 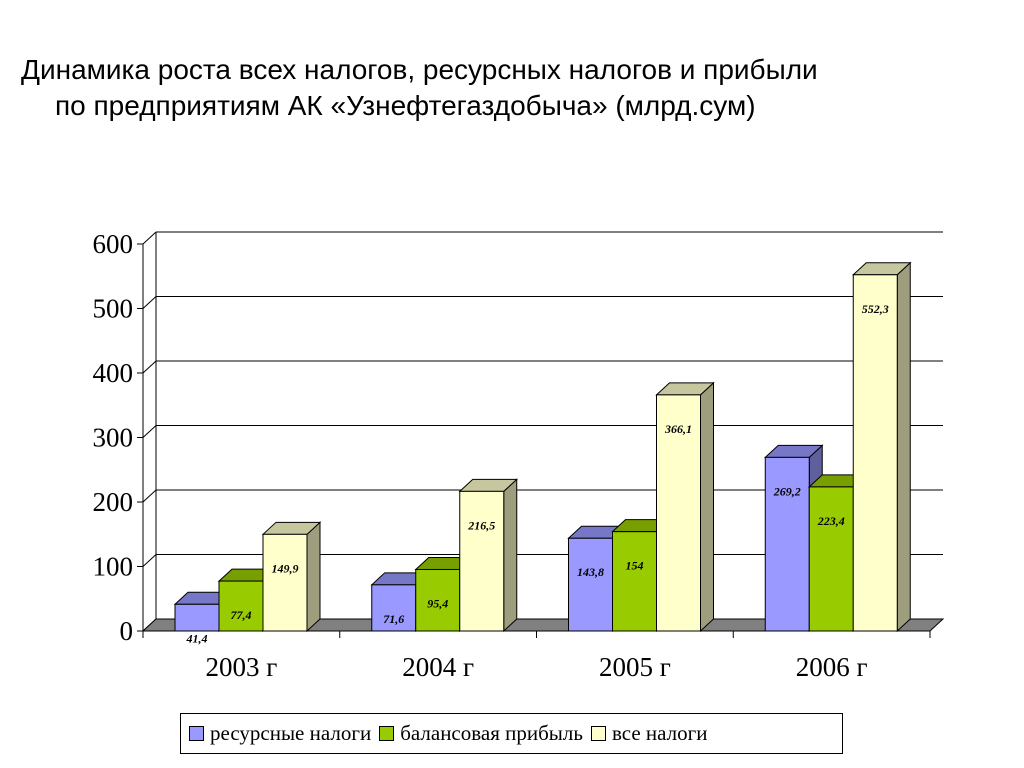 What do you see at coordinates (241, 615) in the screenshot?
I see `data-label: 77,4` at bounding box center [241, 615].